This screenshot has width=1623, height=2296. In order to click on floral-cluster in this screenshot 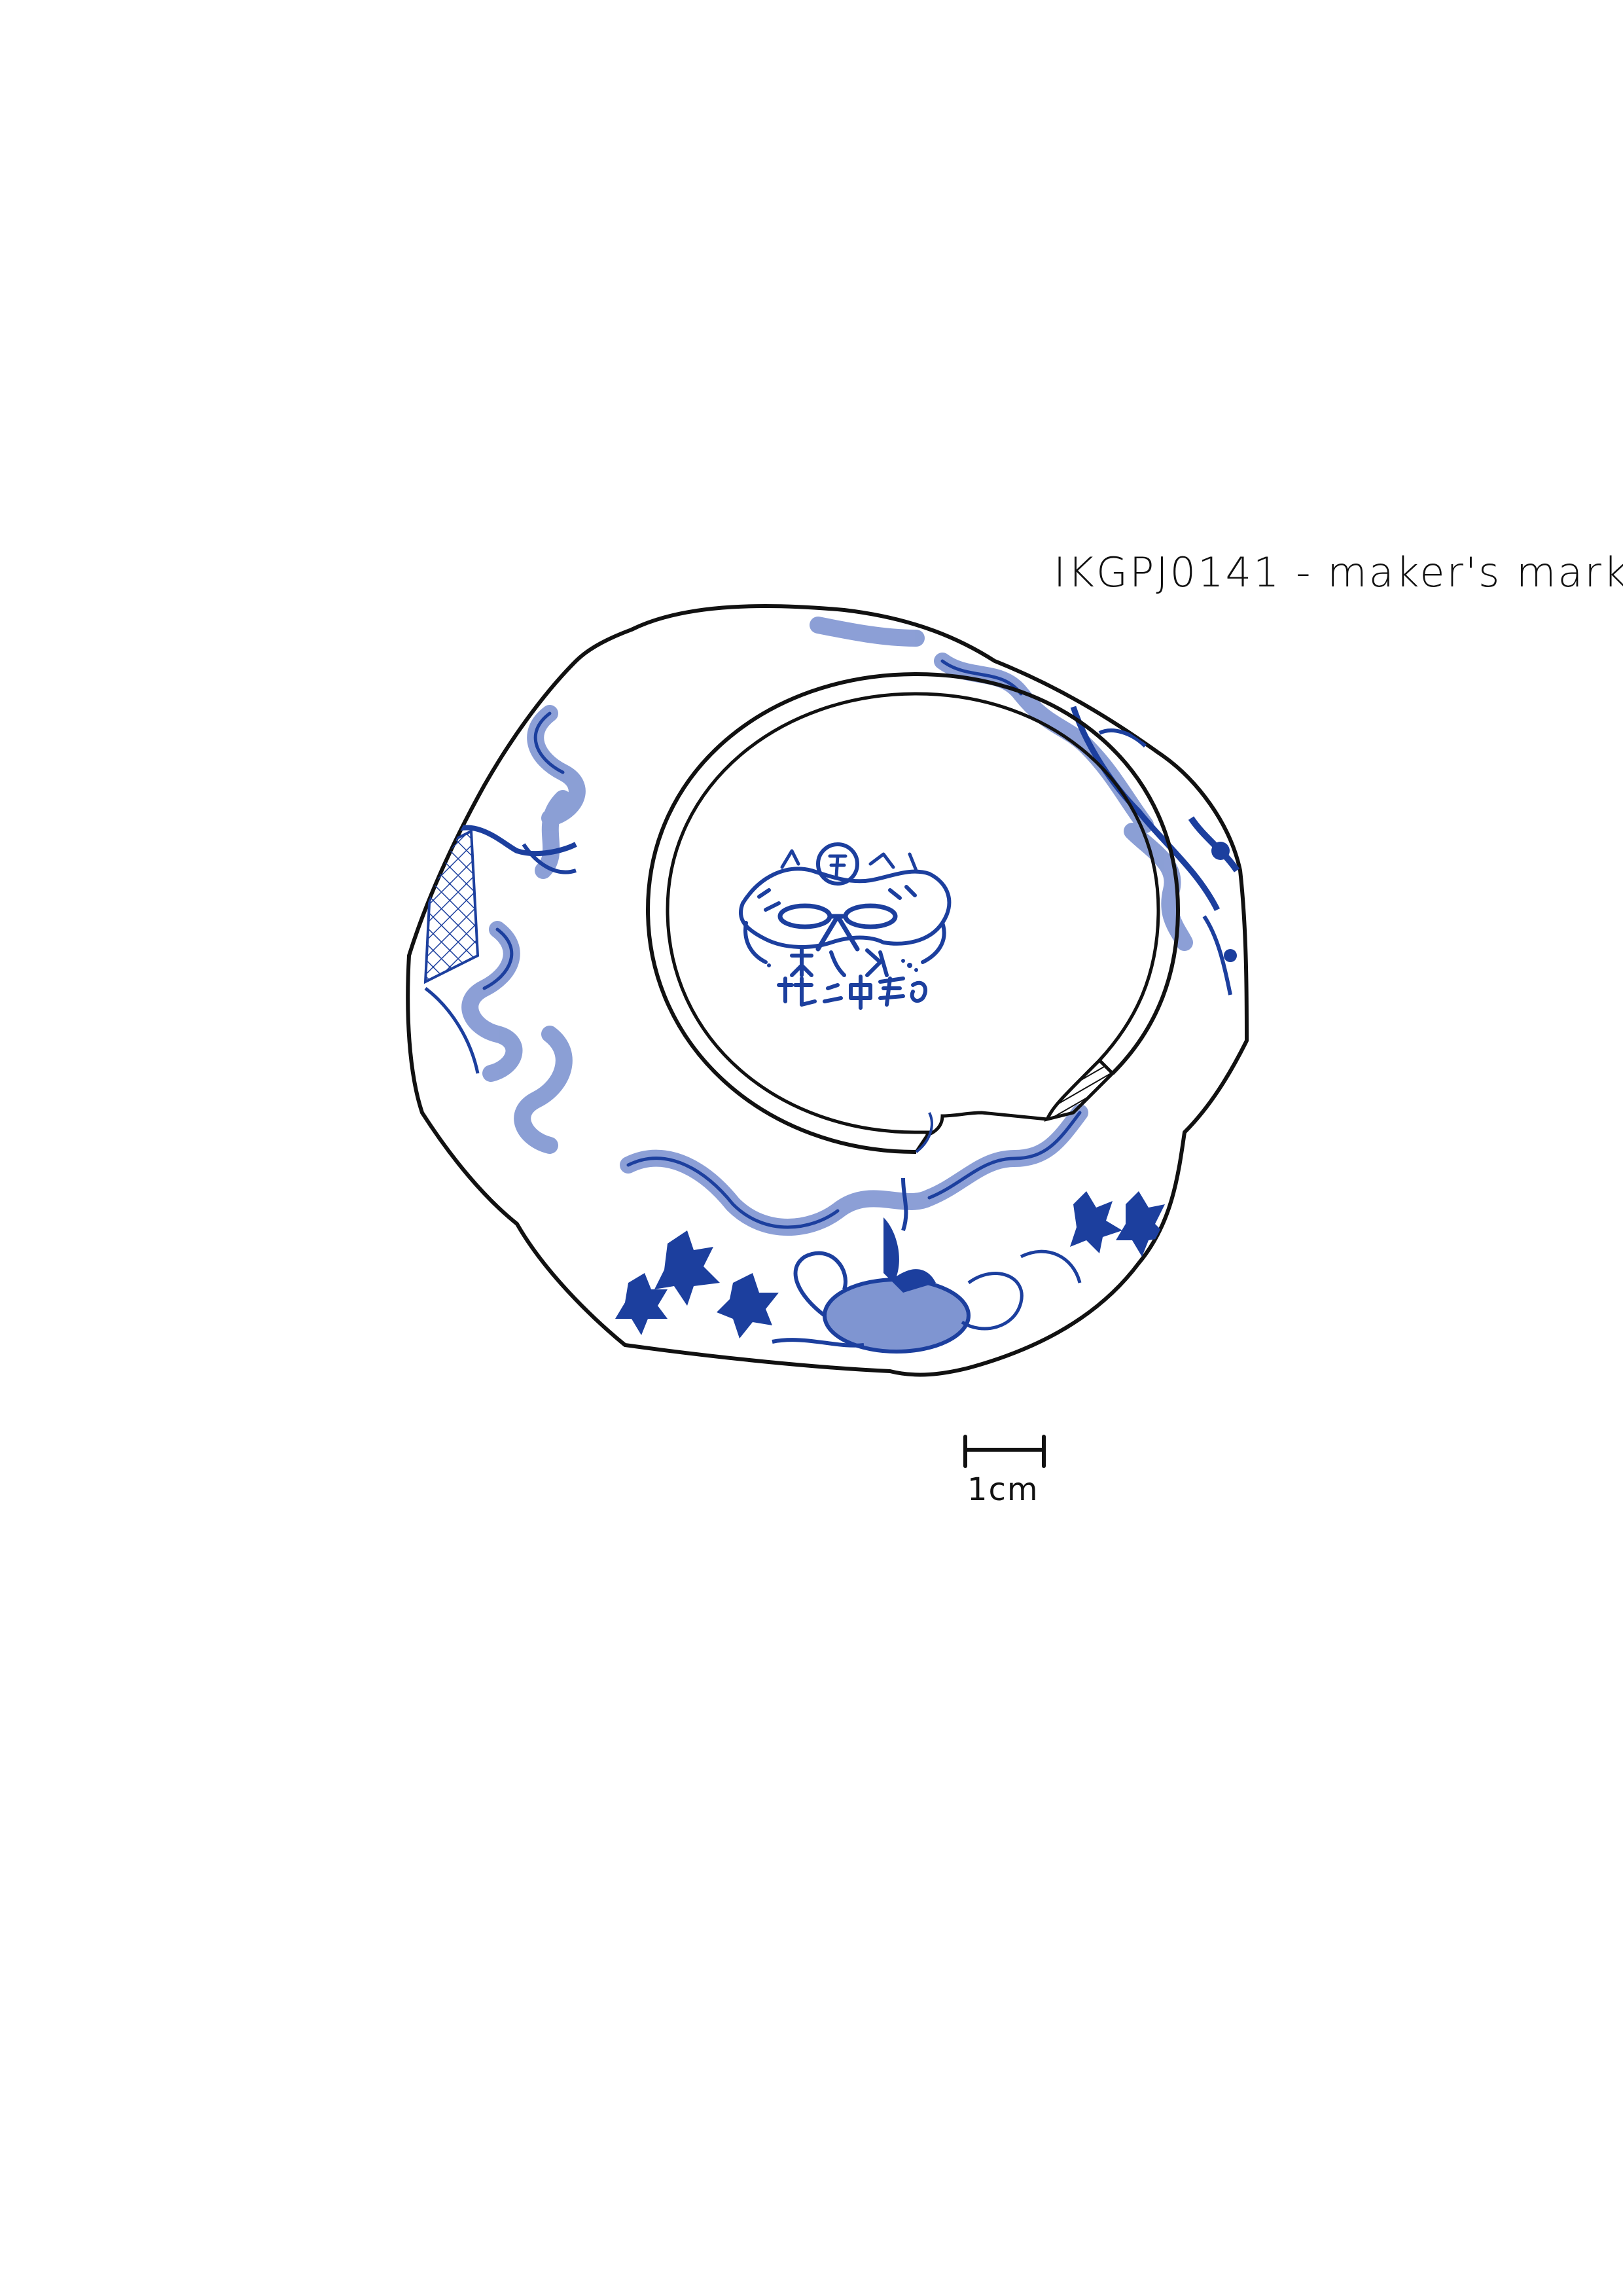, I will do `click(891, 1264)`.